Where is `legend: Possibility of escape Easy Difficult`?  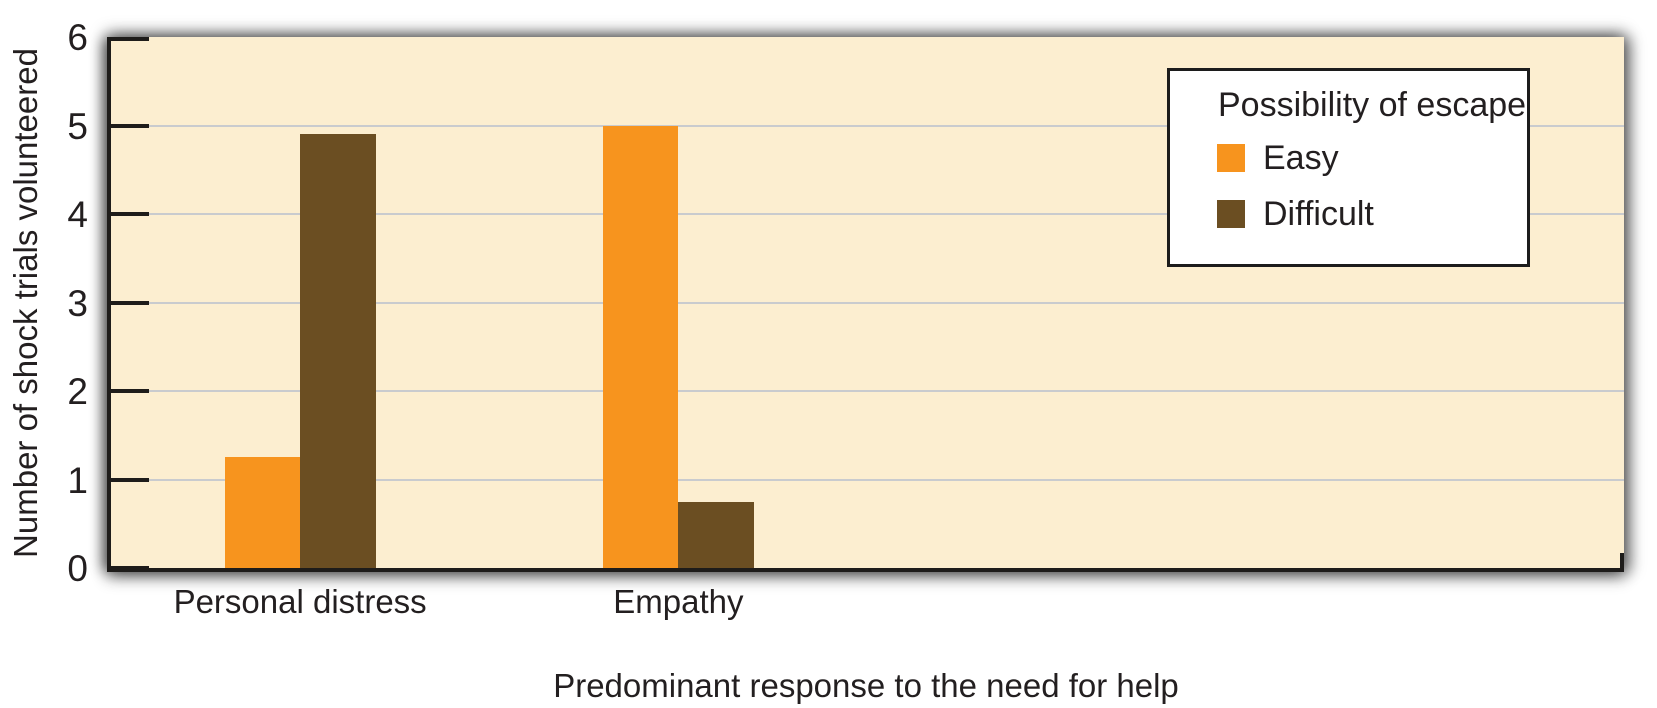
legend: Possibility of escape Easy Difficult is located at coordinates (1348, 167).